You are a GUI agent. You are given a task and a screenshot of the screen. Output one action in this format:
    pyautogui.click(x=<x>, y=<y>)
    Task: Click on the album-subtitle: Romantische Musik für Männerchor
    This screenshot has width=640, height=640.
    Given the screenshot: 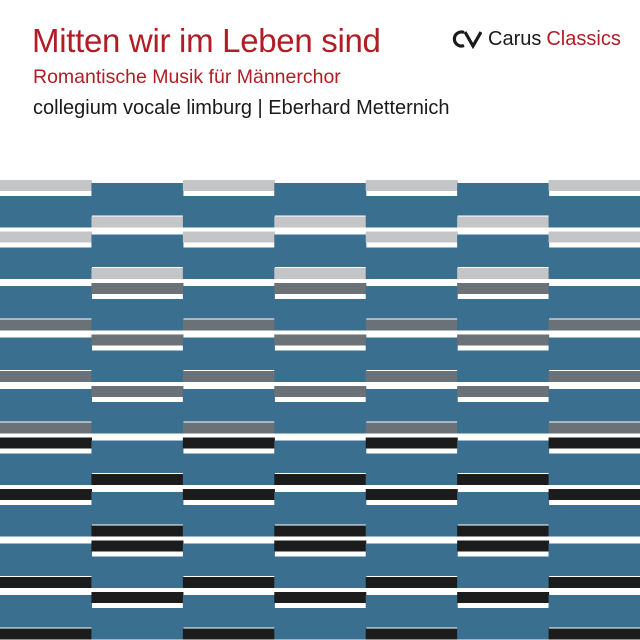 What is the action you would take?
    pyautogui.click(x=187, y=77)
    